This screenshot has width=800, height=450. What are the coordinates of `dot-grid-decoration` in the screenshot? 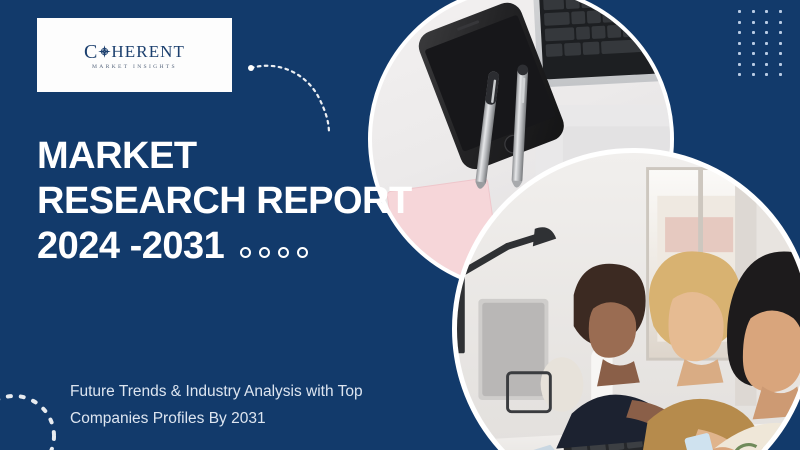 It's located at (765, 47).